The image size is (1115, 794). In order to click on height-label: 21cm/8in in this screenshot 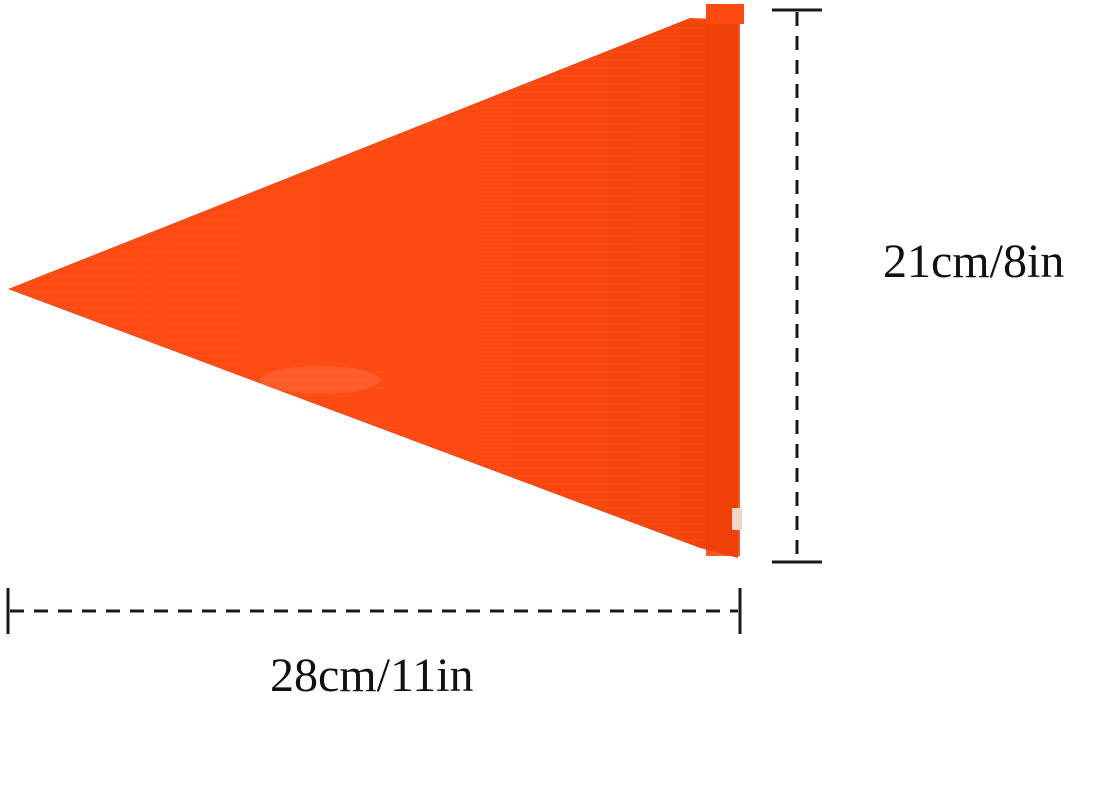, I will do `click(974, 261)`.